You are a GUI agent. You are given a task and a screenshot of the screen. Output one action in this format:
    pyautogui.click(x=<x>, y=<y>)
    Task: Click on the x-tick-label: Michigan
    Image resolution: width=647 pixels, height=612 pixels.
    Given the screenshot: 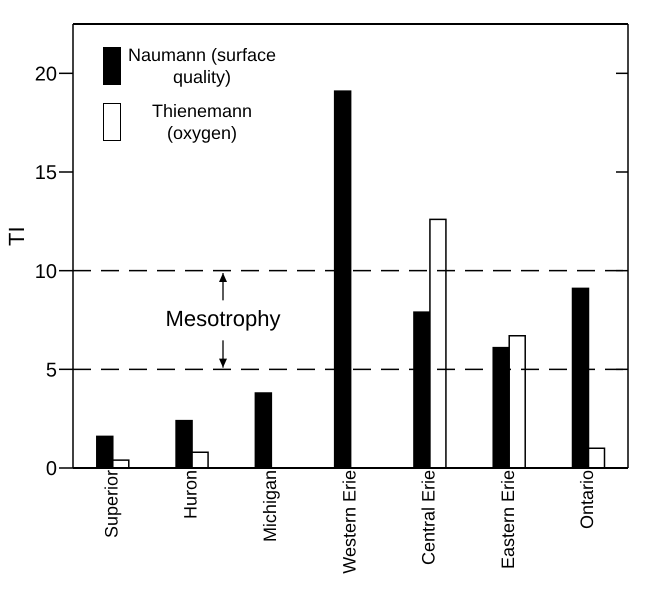 What is the action you would take?
    pyautogui.click(x=270, y=506)
    